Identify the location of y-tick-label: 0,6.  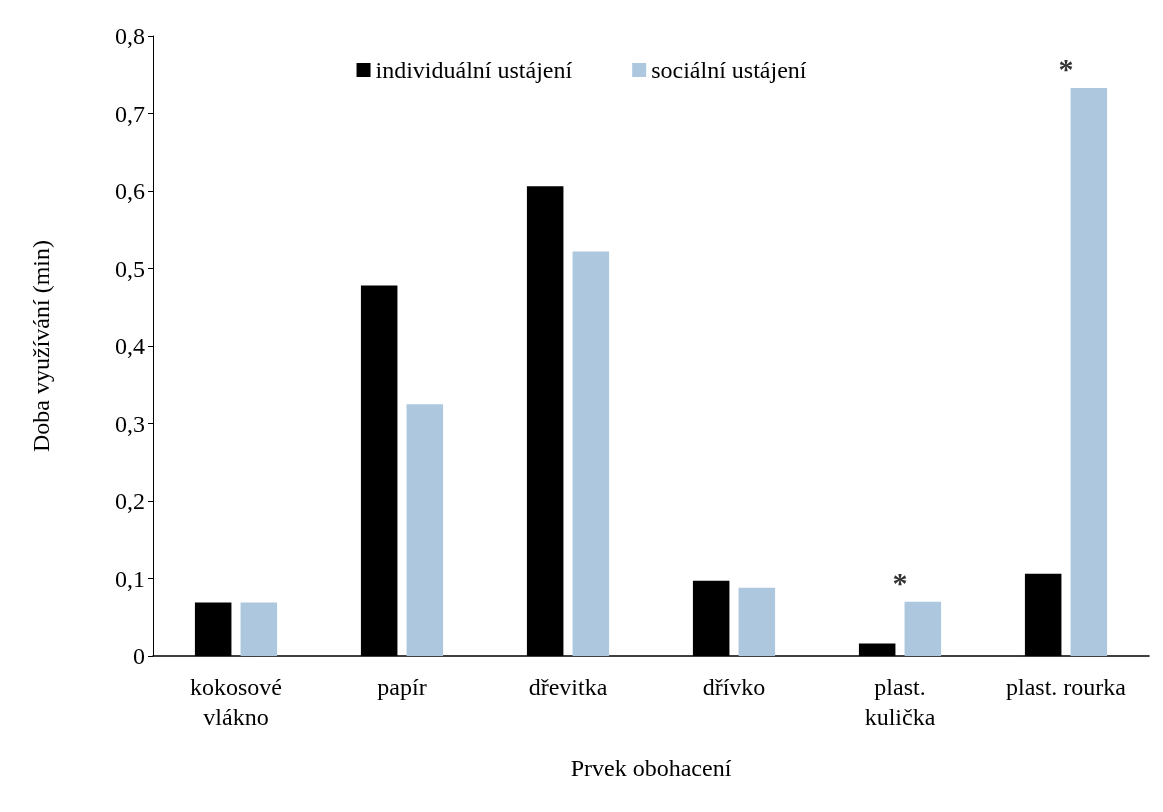
(130, 191).